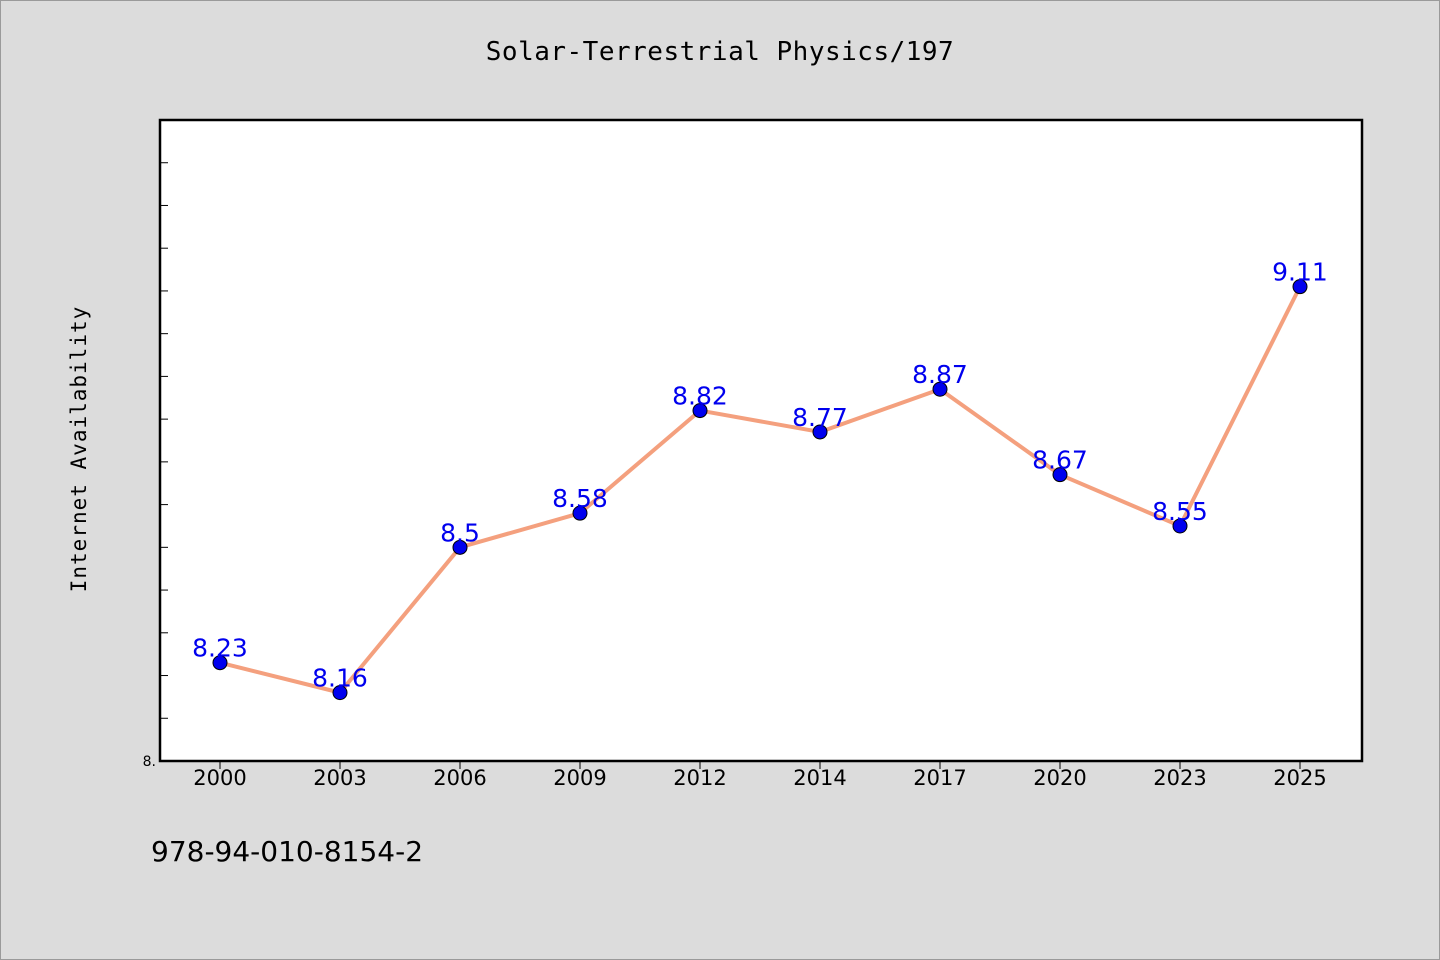 The height and width of the screenshot is (960, 1440). Describe the element at coordinates (700, 396) in the screenshot. I see `data-label: 8.82` at that location.